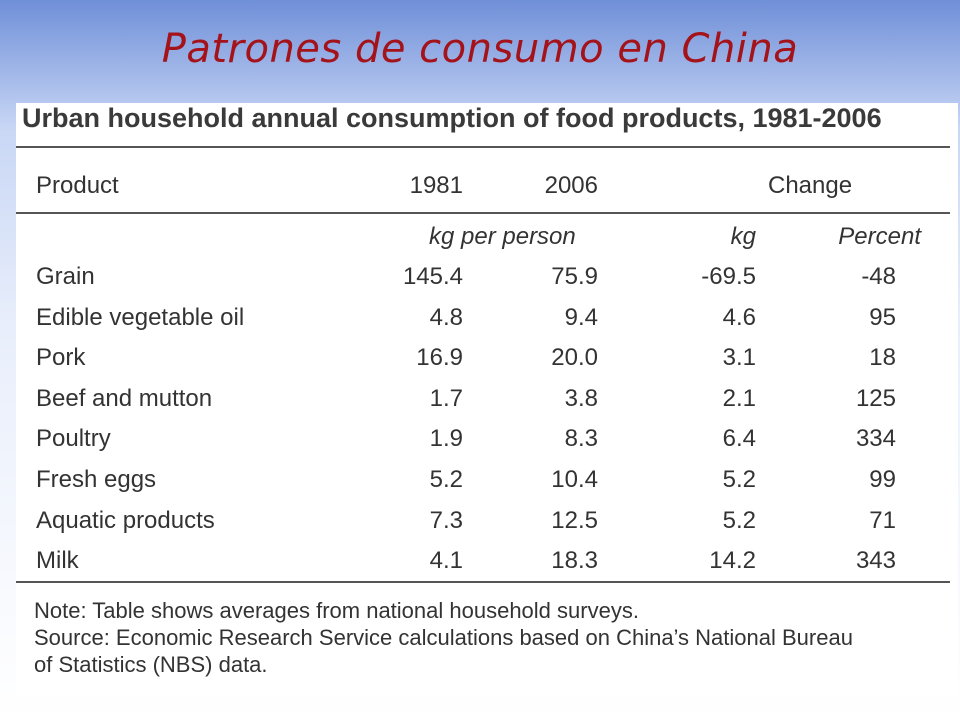  What do you see at coordinates (483, 582) in the screenshot?
I see `bottom-rule` at bounding box center [483, 582].